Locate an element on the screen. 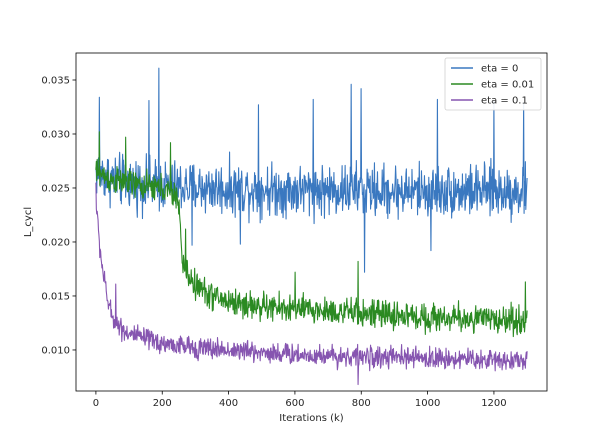  y-tick-label: 0.030 is located at coordinates (55, 134).